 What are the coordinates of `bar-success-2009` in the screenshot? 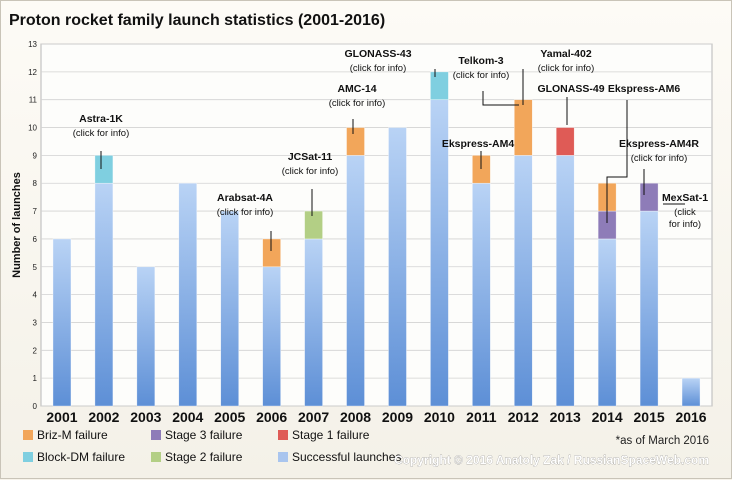 It's located at (397, 267).